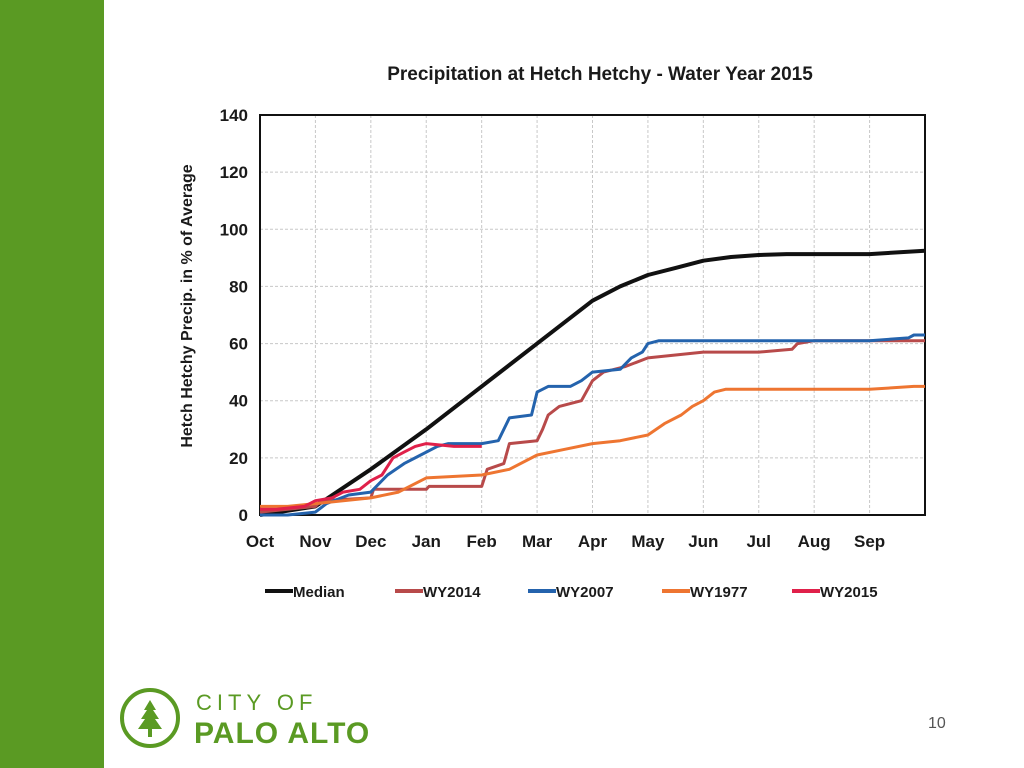  I want to click on y-tick-label: 40, so click(238, 401).